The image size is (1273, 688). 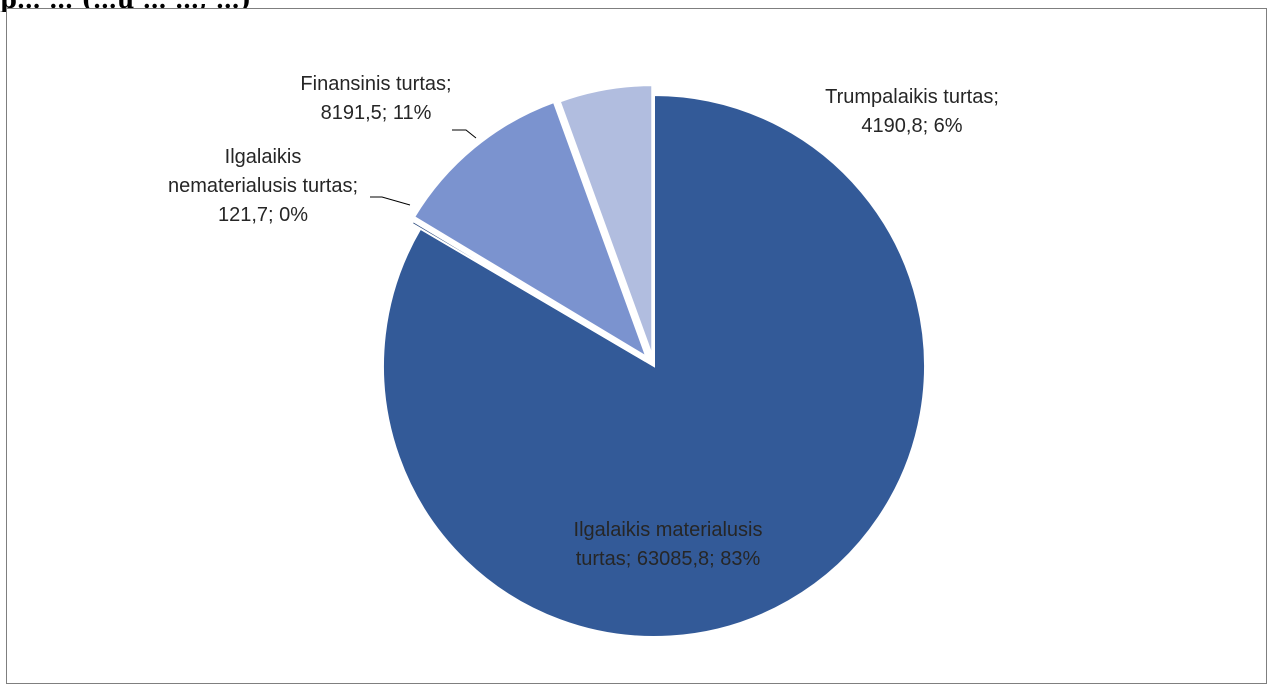 I want to click on page-title: p… … (…ų … …, …), so click(x=636, y=6).